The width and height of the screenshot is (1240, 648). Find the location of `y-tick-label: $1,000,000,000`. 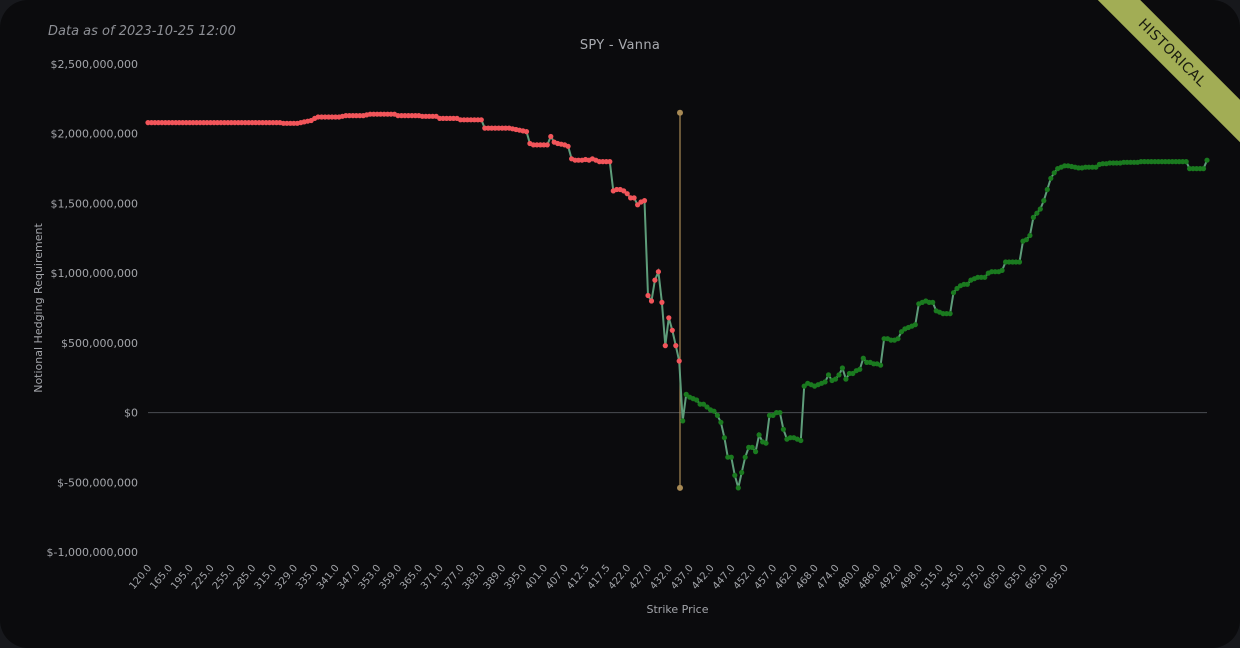

y-tick-label: $1,000,000,000 is located at coordinates (94, 273).